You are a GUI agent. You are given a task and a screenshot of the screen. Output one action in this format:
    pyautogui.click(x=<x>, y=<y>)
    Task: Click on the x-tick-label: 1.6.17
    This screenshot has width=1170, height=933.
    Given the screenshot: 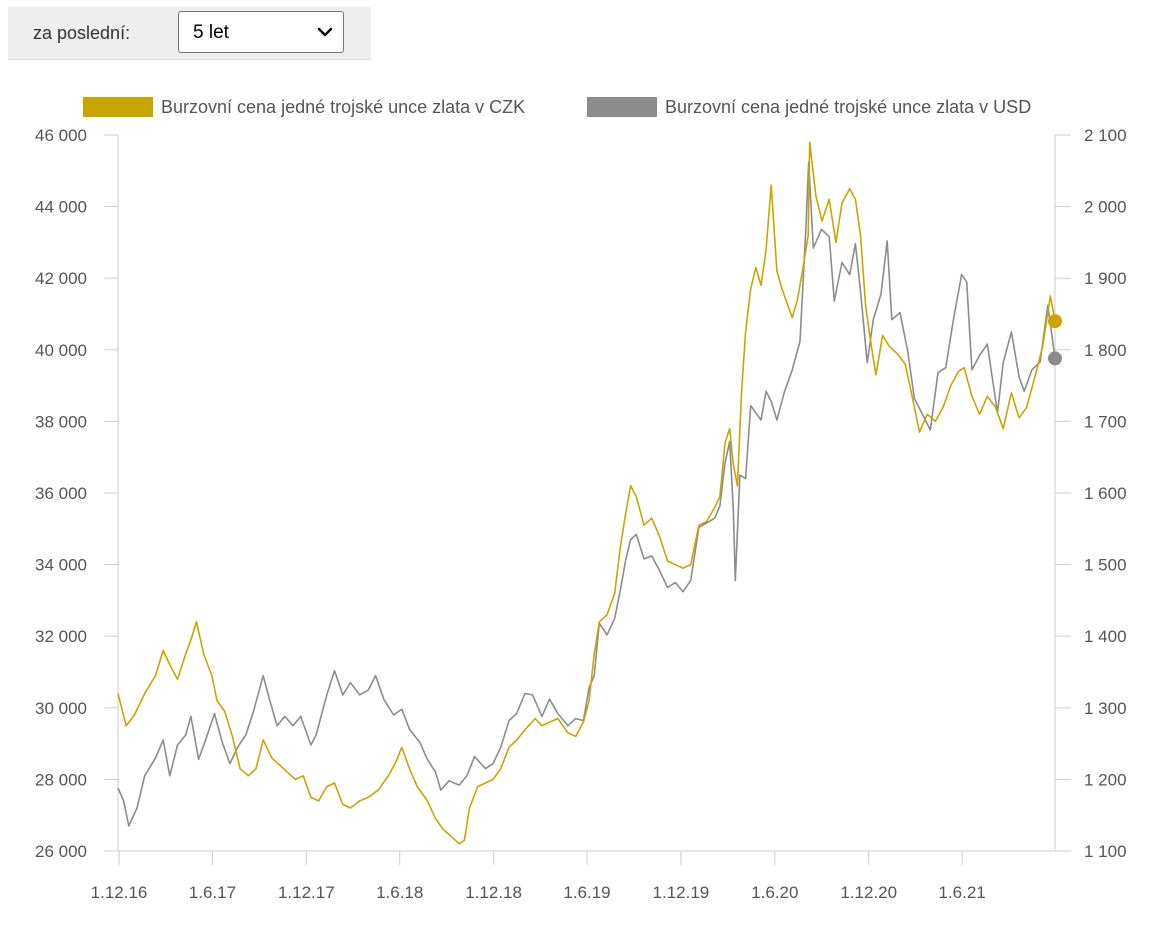 What is the action you would take?
    pyautogui.click(x=212, y=892)
    